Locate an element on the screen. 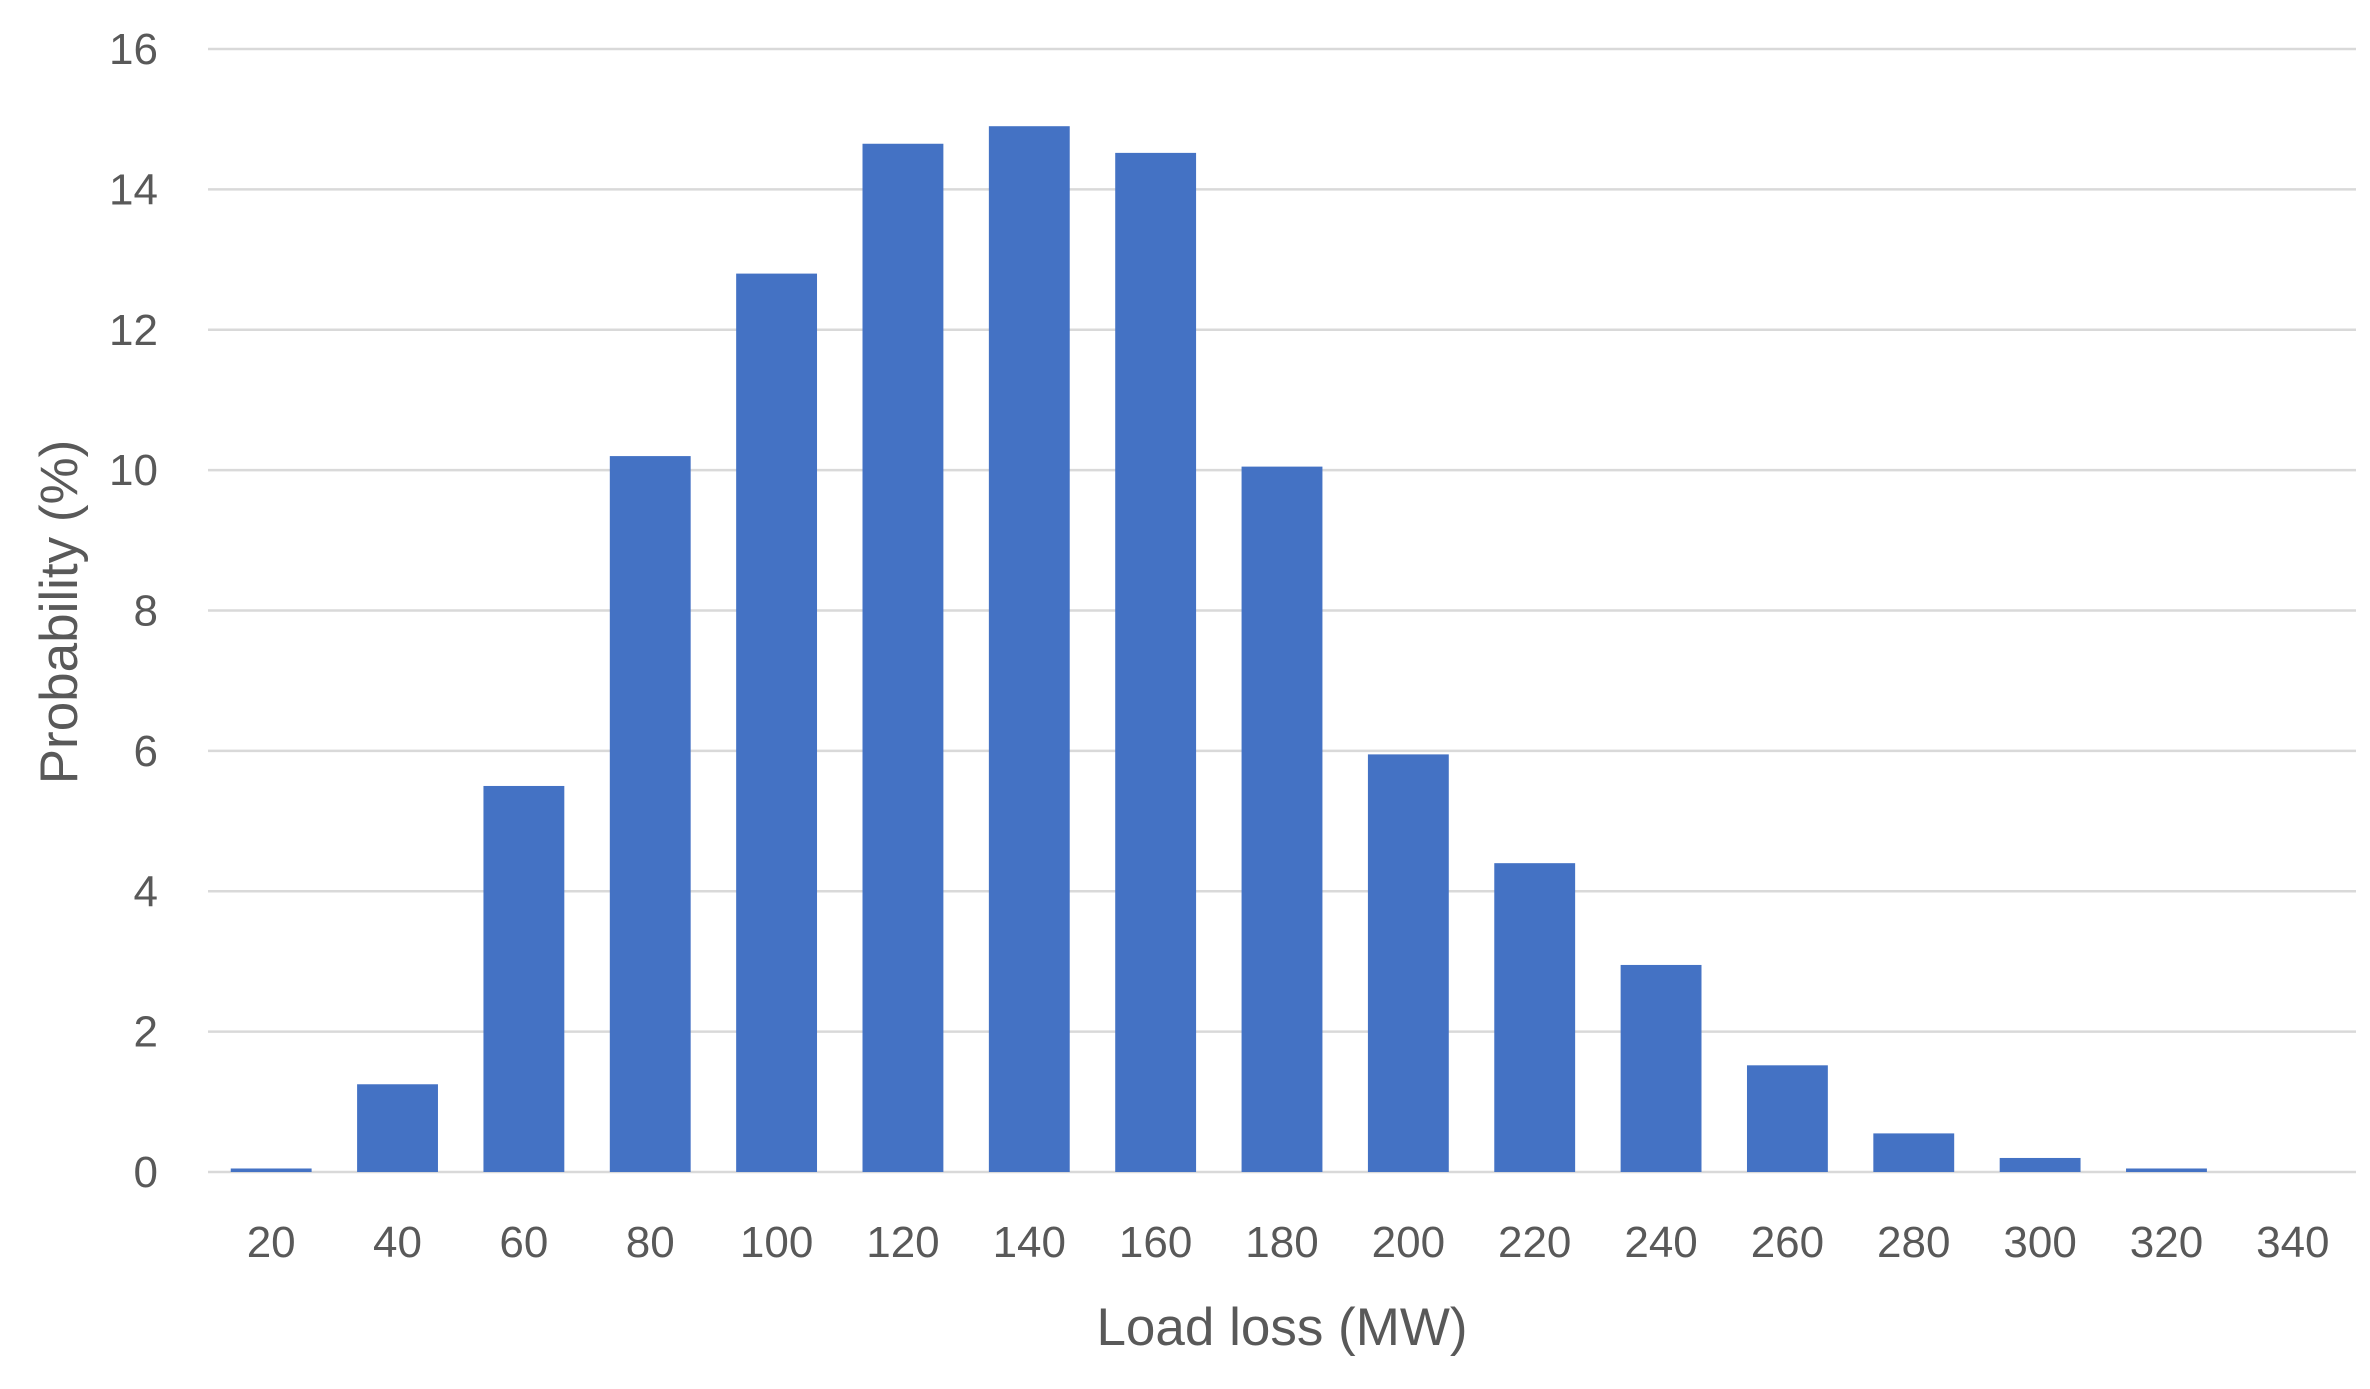 The height and width of the screenshot is (1389, 2370). x-tick-label: 40 is located at coordinates (397, 1242).